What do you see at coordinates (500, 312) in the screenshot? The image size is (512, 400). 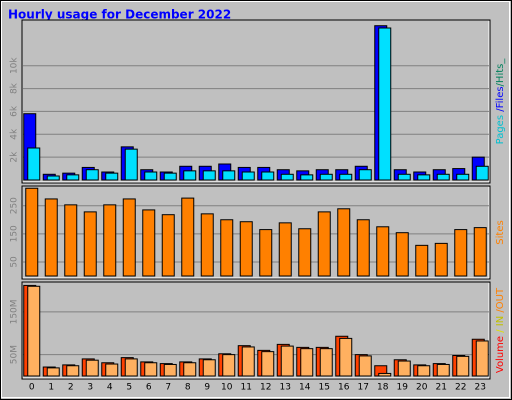 I see `side-label-part: /` at bounding box center [500, 312].